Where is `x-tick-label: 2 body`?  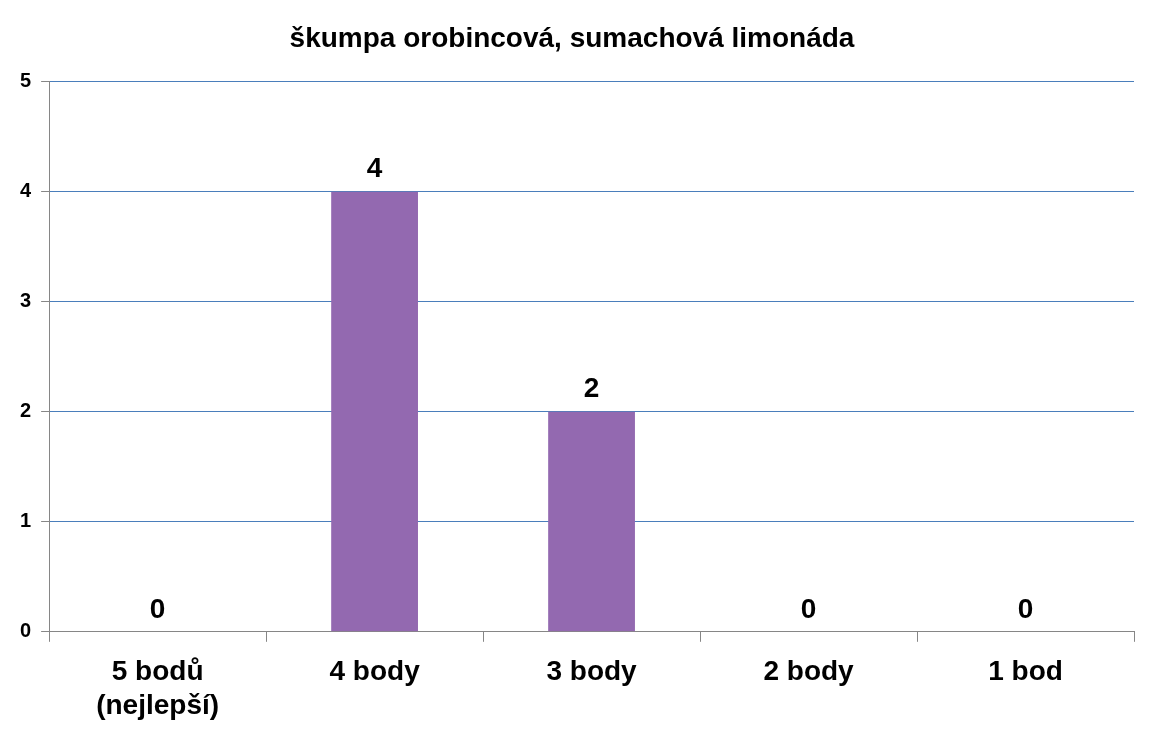
x-tick-label: 2 body is located at coordinates (809, 671).